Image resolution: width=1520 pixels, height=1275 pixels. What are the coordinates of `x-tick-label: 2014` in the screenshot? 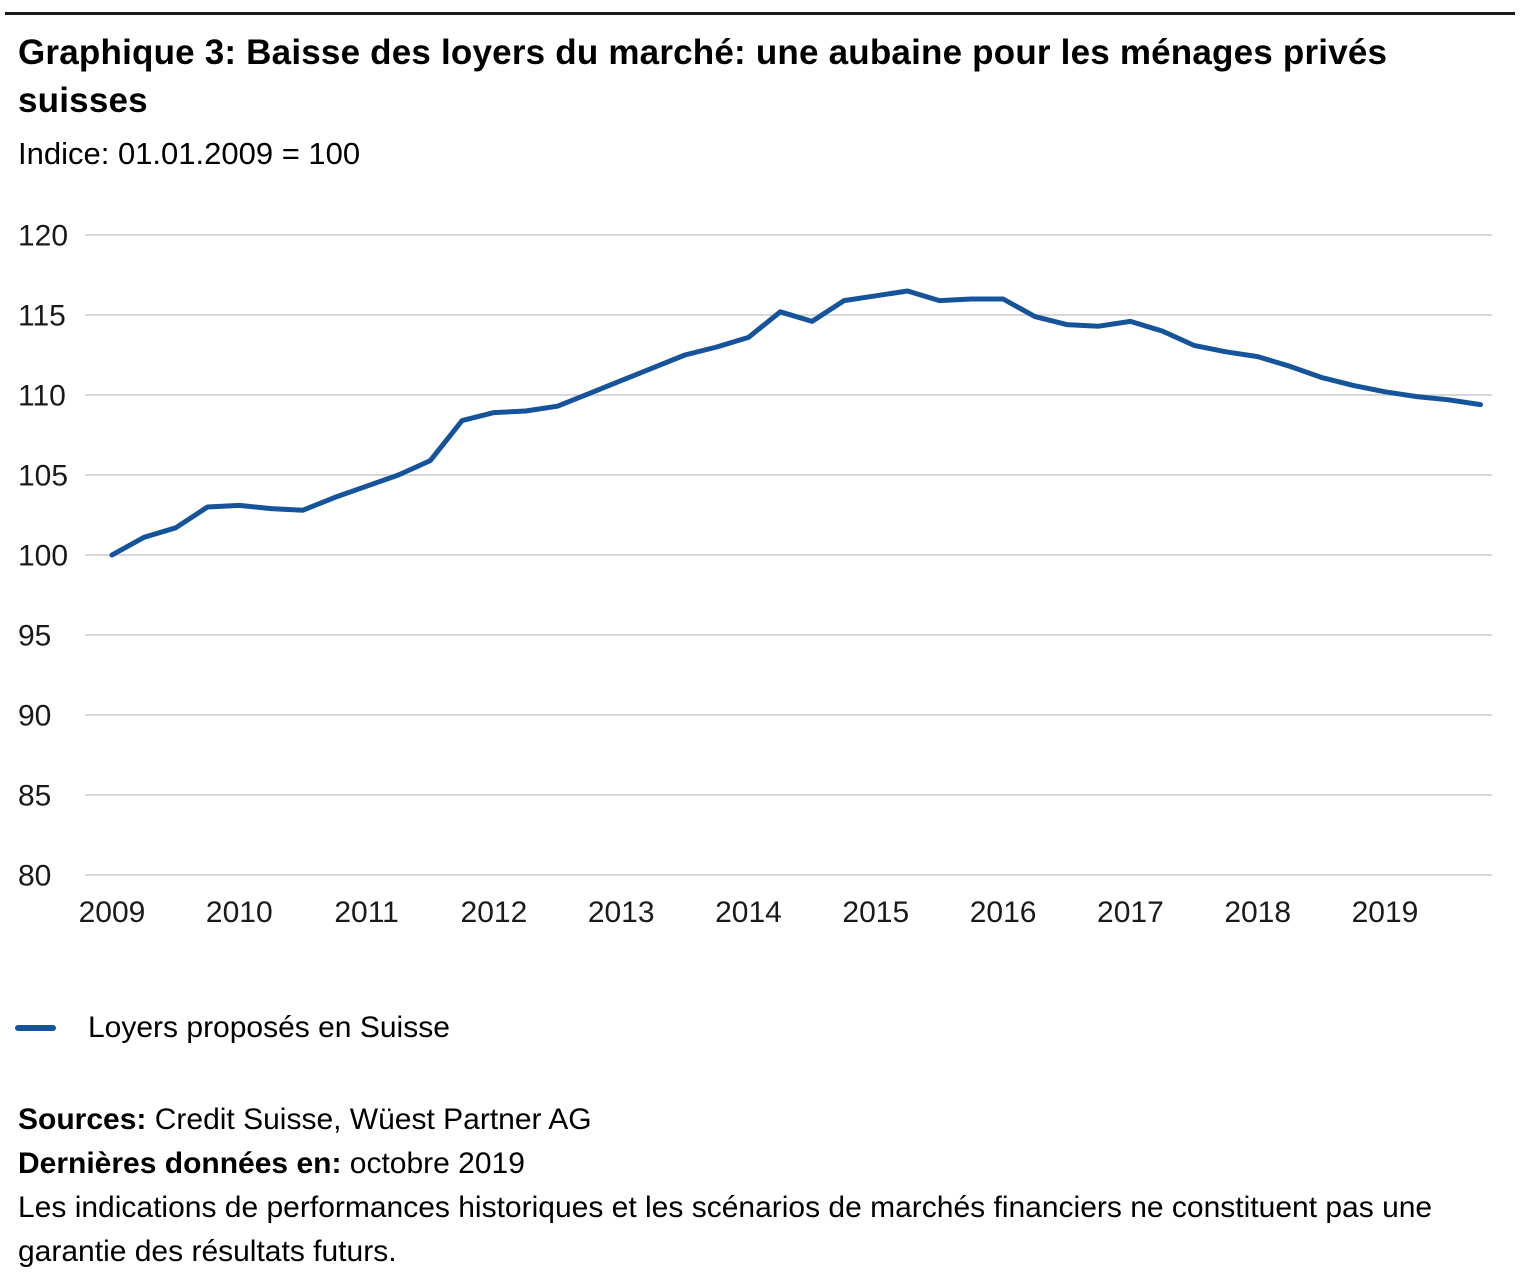 It's located at (748, 912).